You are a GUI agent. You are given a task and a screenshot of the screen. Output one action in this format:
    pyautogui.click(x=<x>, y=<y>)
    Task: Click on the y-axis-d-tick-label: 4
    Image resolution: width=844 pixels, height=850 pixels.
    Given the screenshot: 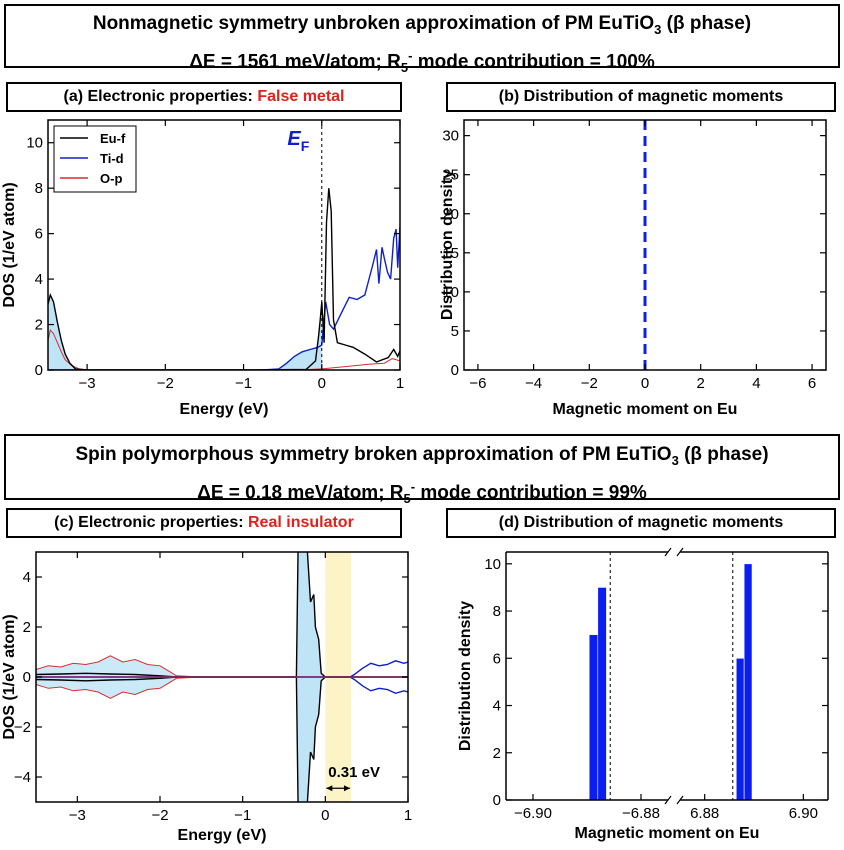 What is the action you would take?
    pyautogui.click(x=497, y=706)
    